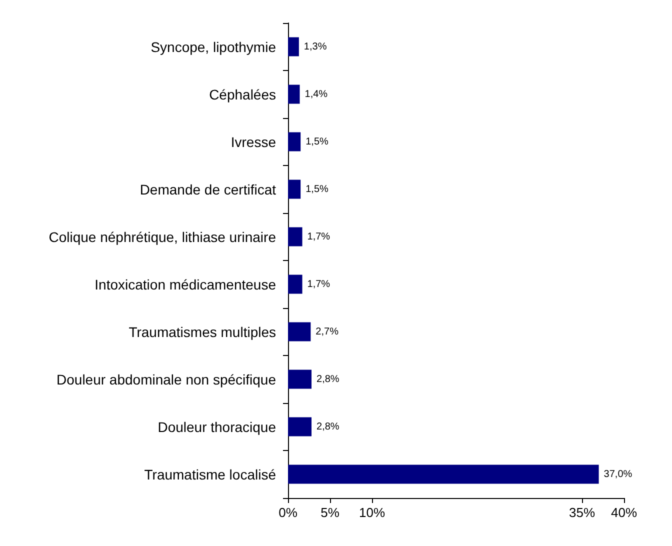  I want to click on y-tick-label: Syncope, lipothymie, so click(213, 46).